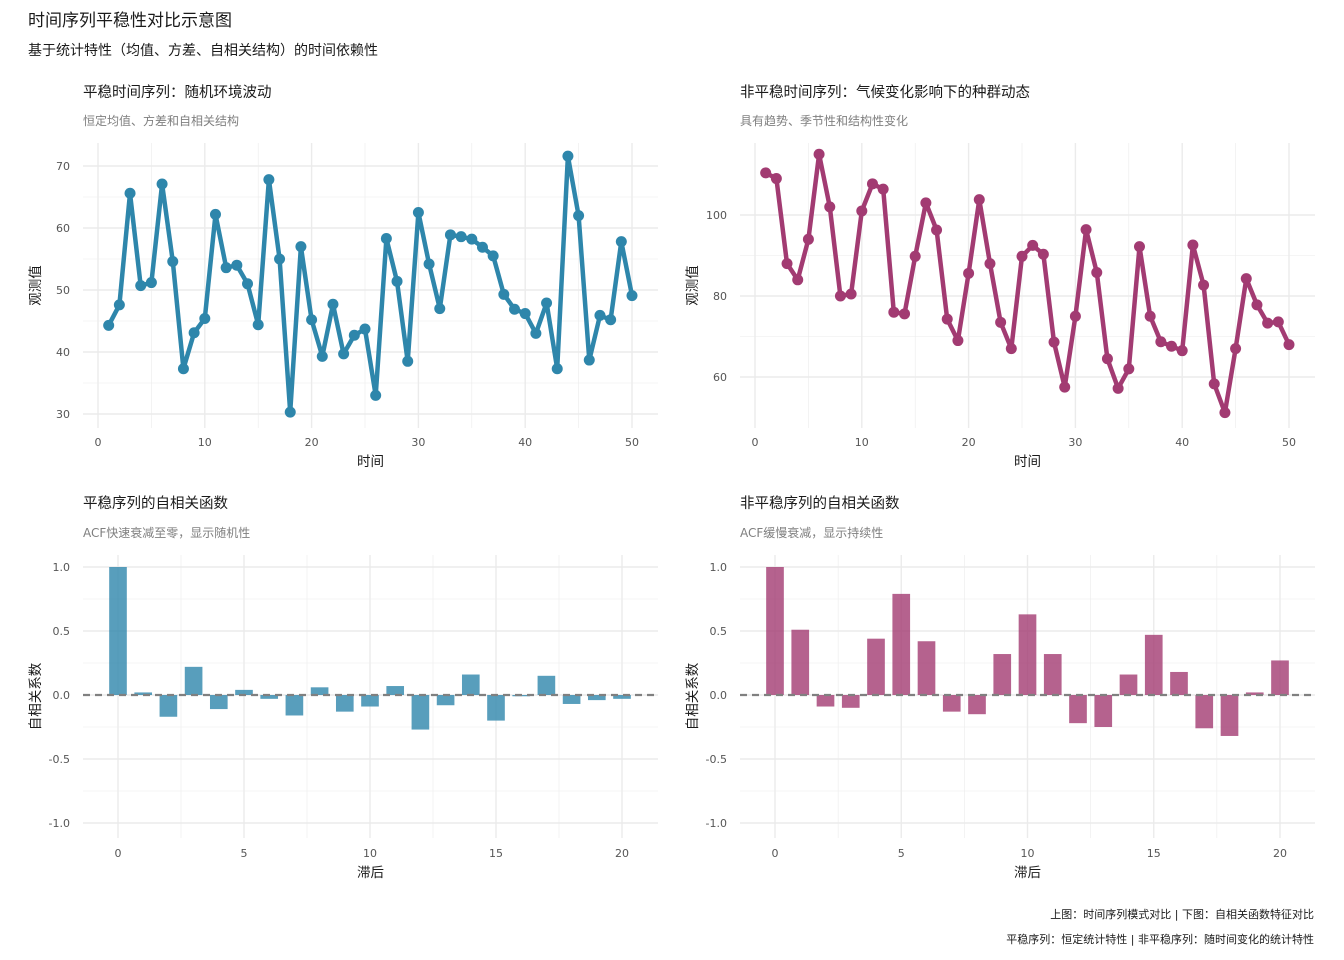 This screenshot has height=960, width=1344. Describe the element at coordinates (693, 696) in the screenshot. I see `y-axis-label: 自相关系数` at that location.